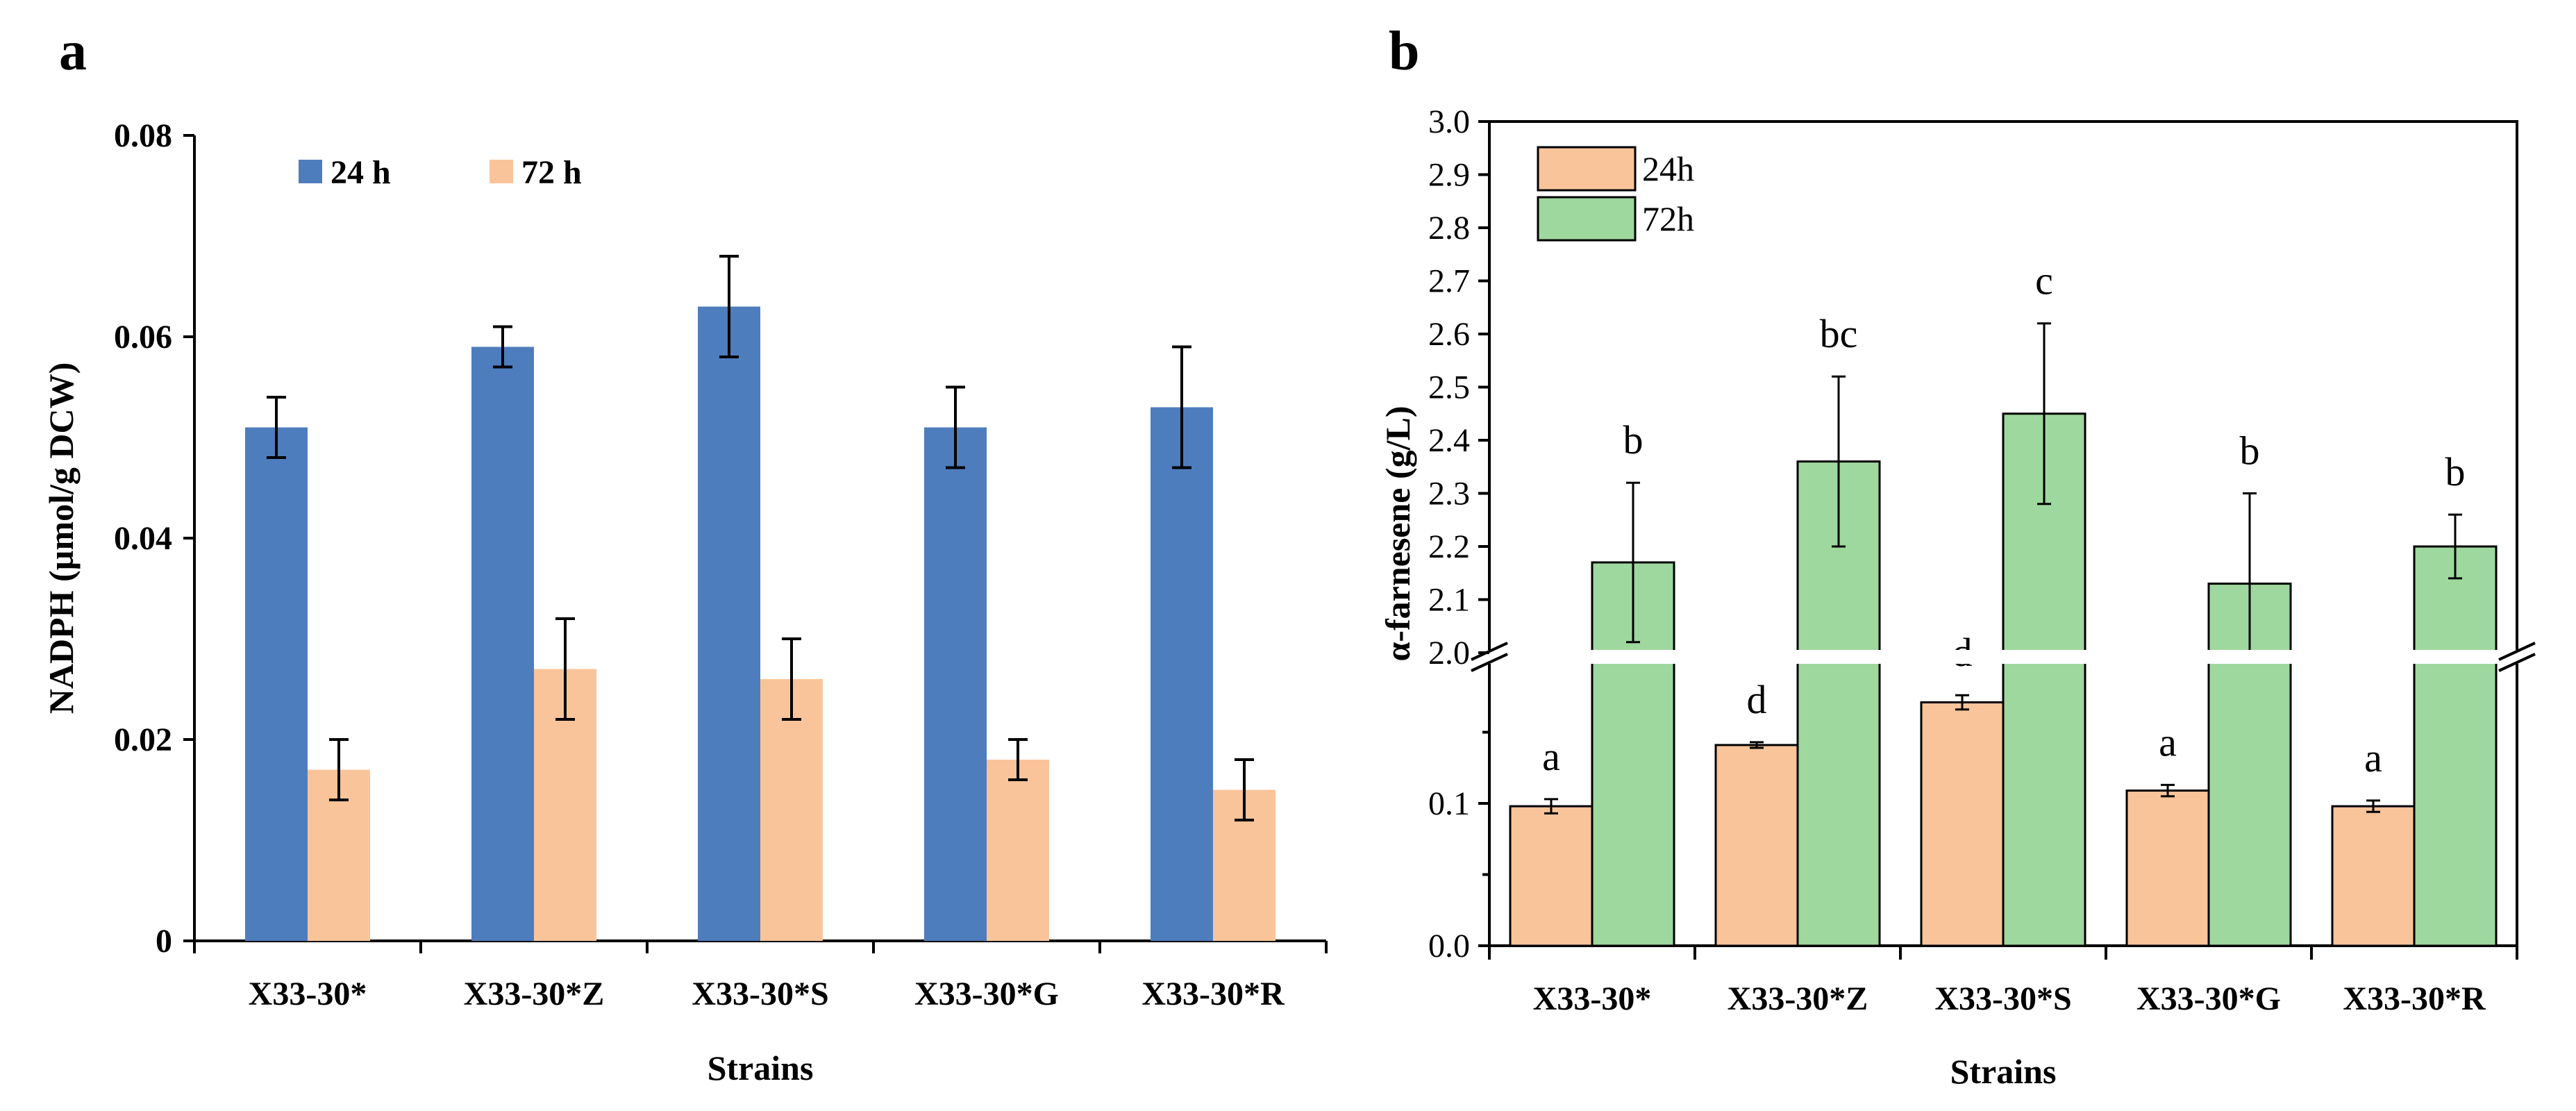 This screenshot has width=2576, height=1111. What do you see at coordinates (1449, 803) in the screenshot?
I see `y-tick-label: 0.1` at bounding box center [1449, 803].